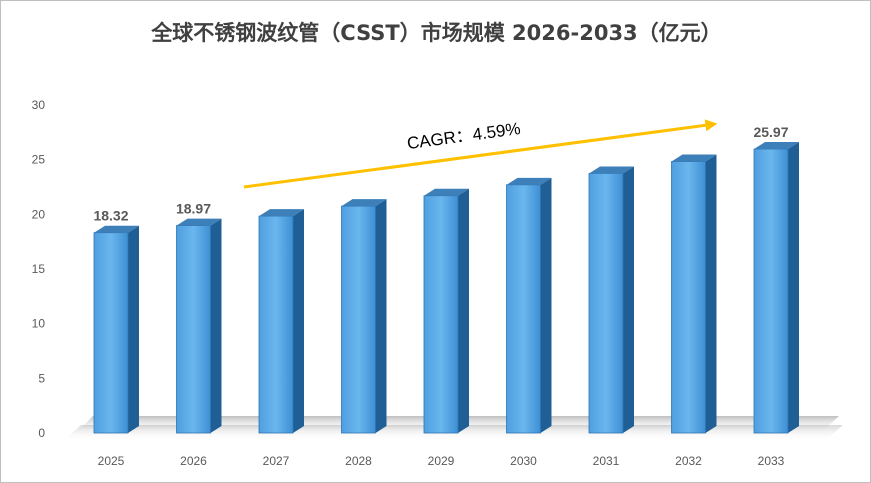 Image resolution: width=871 pixels, height=483 pixels. What do you see at coordinates (606, 461) in the screenshot?
I see `x-tick-label: 2031` at bounding box center [606, 461].